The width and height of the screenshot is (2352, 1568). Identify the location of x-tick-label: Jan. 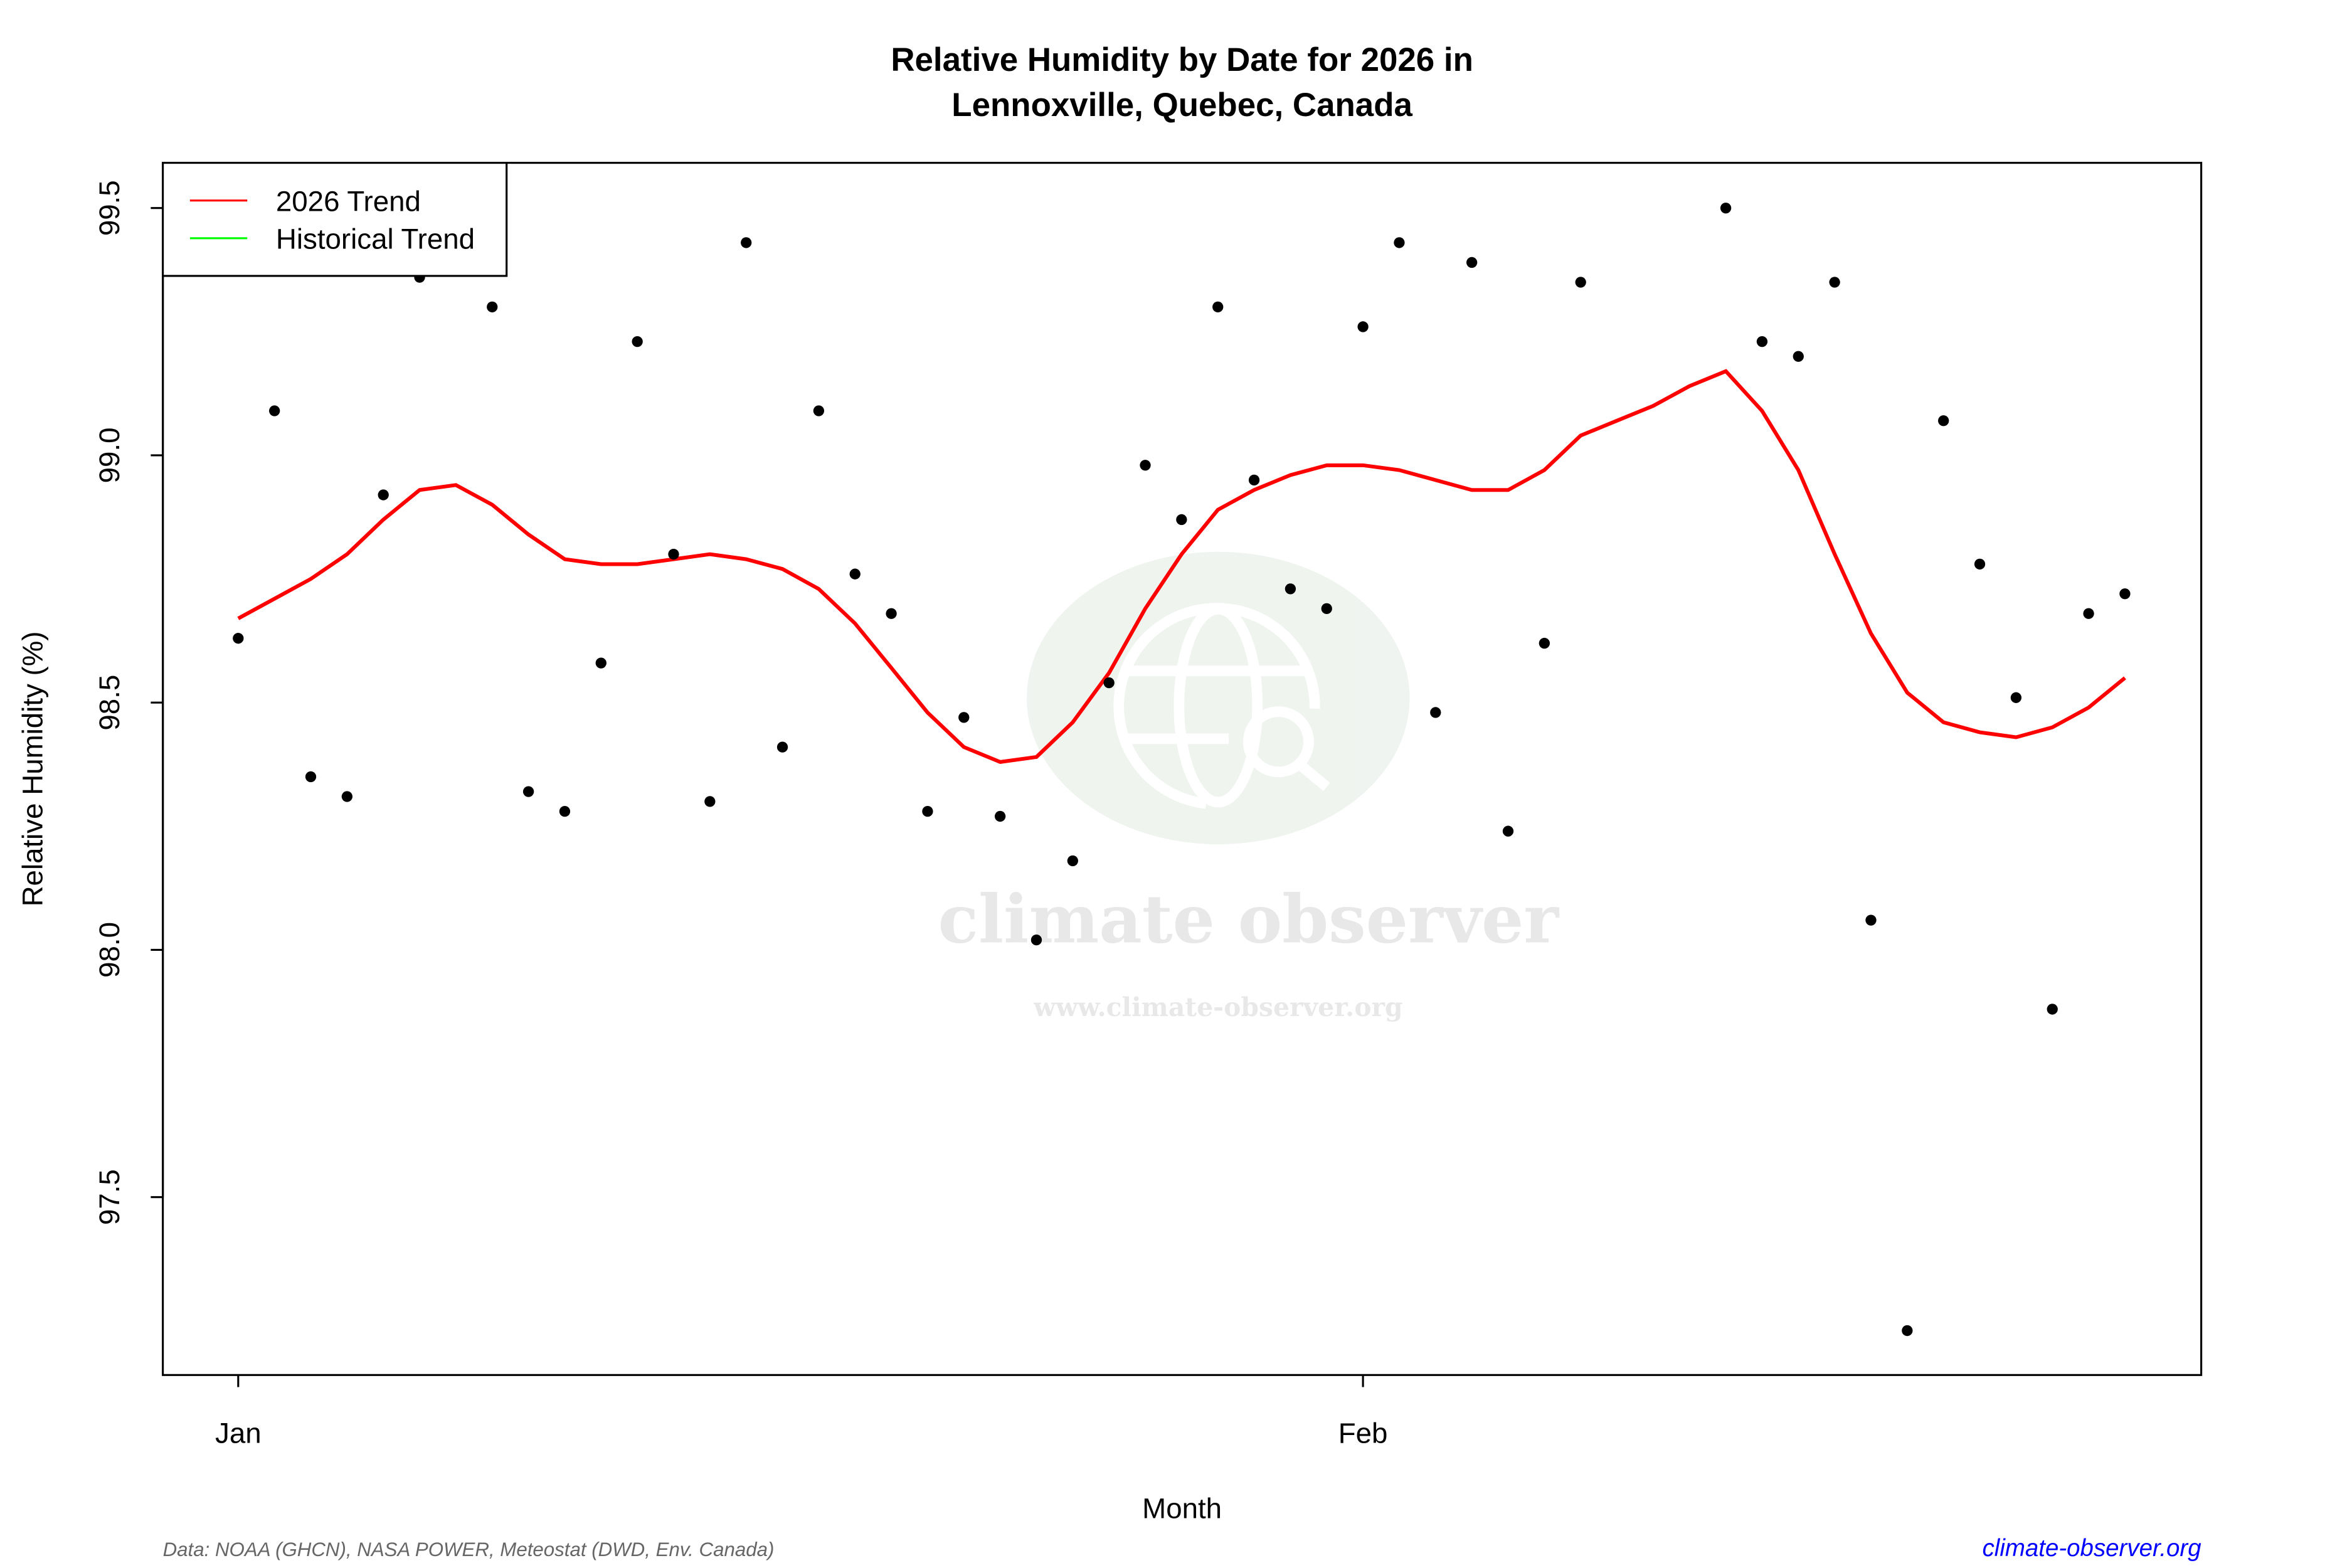
(238, 1433).